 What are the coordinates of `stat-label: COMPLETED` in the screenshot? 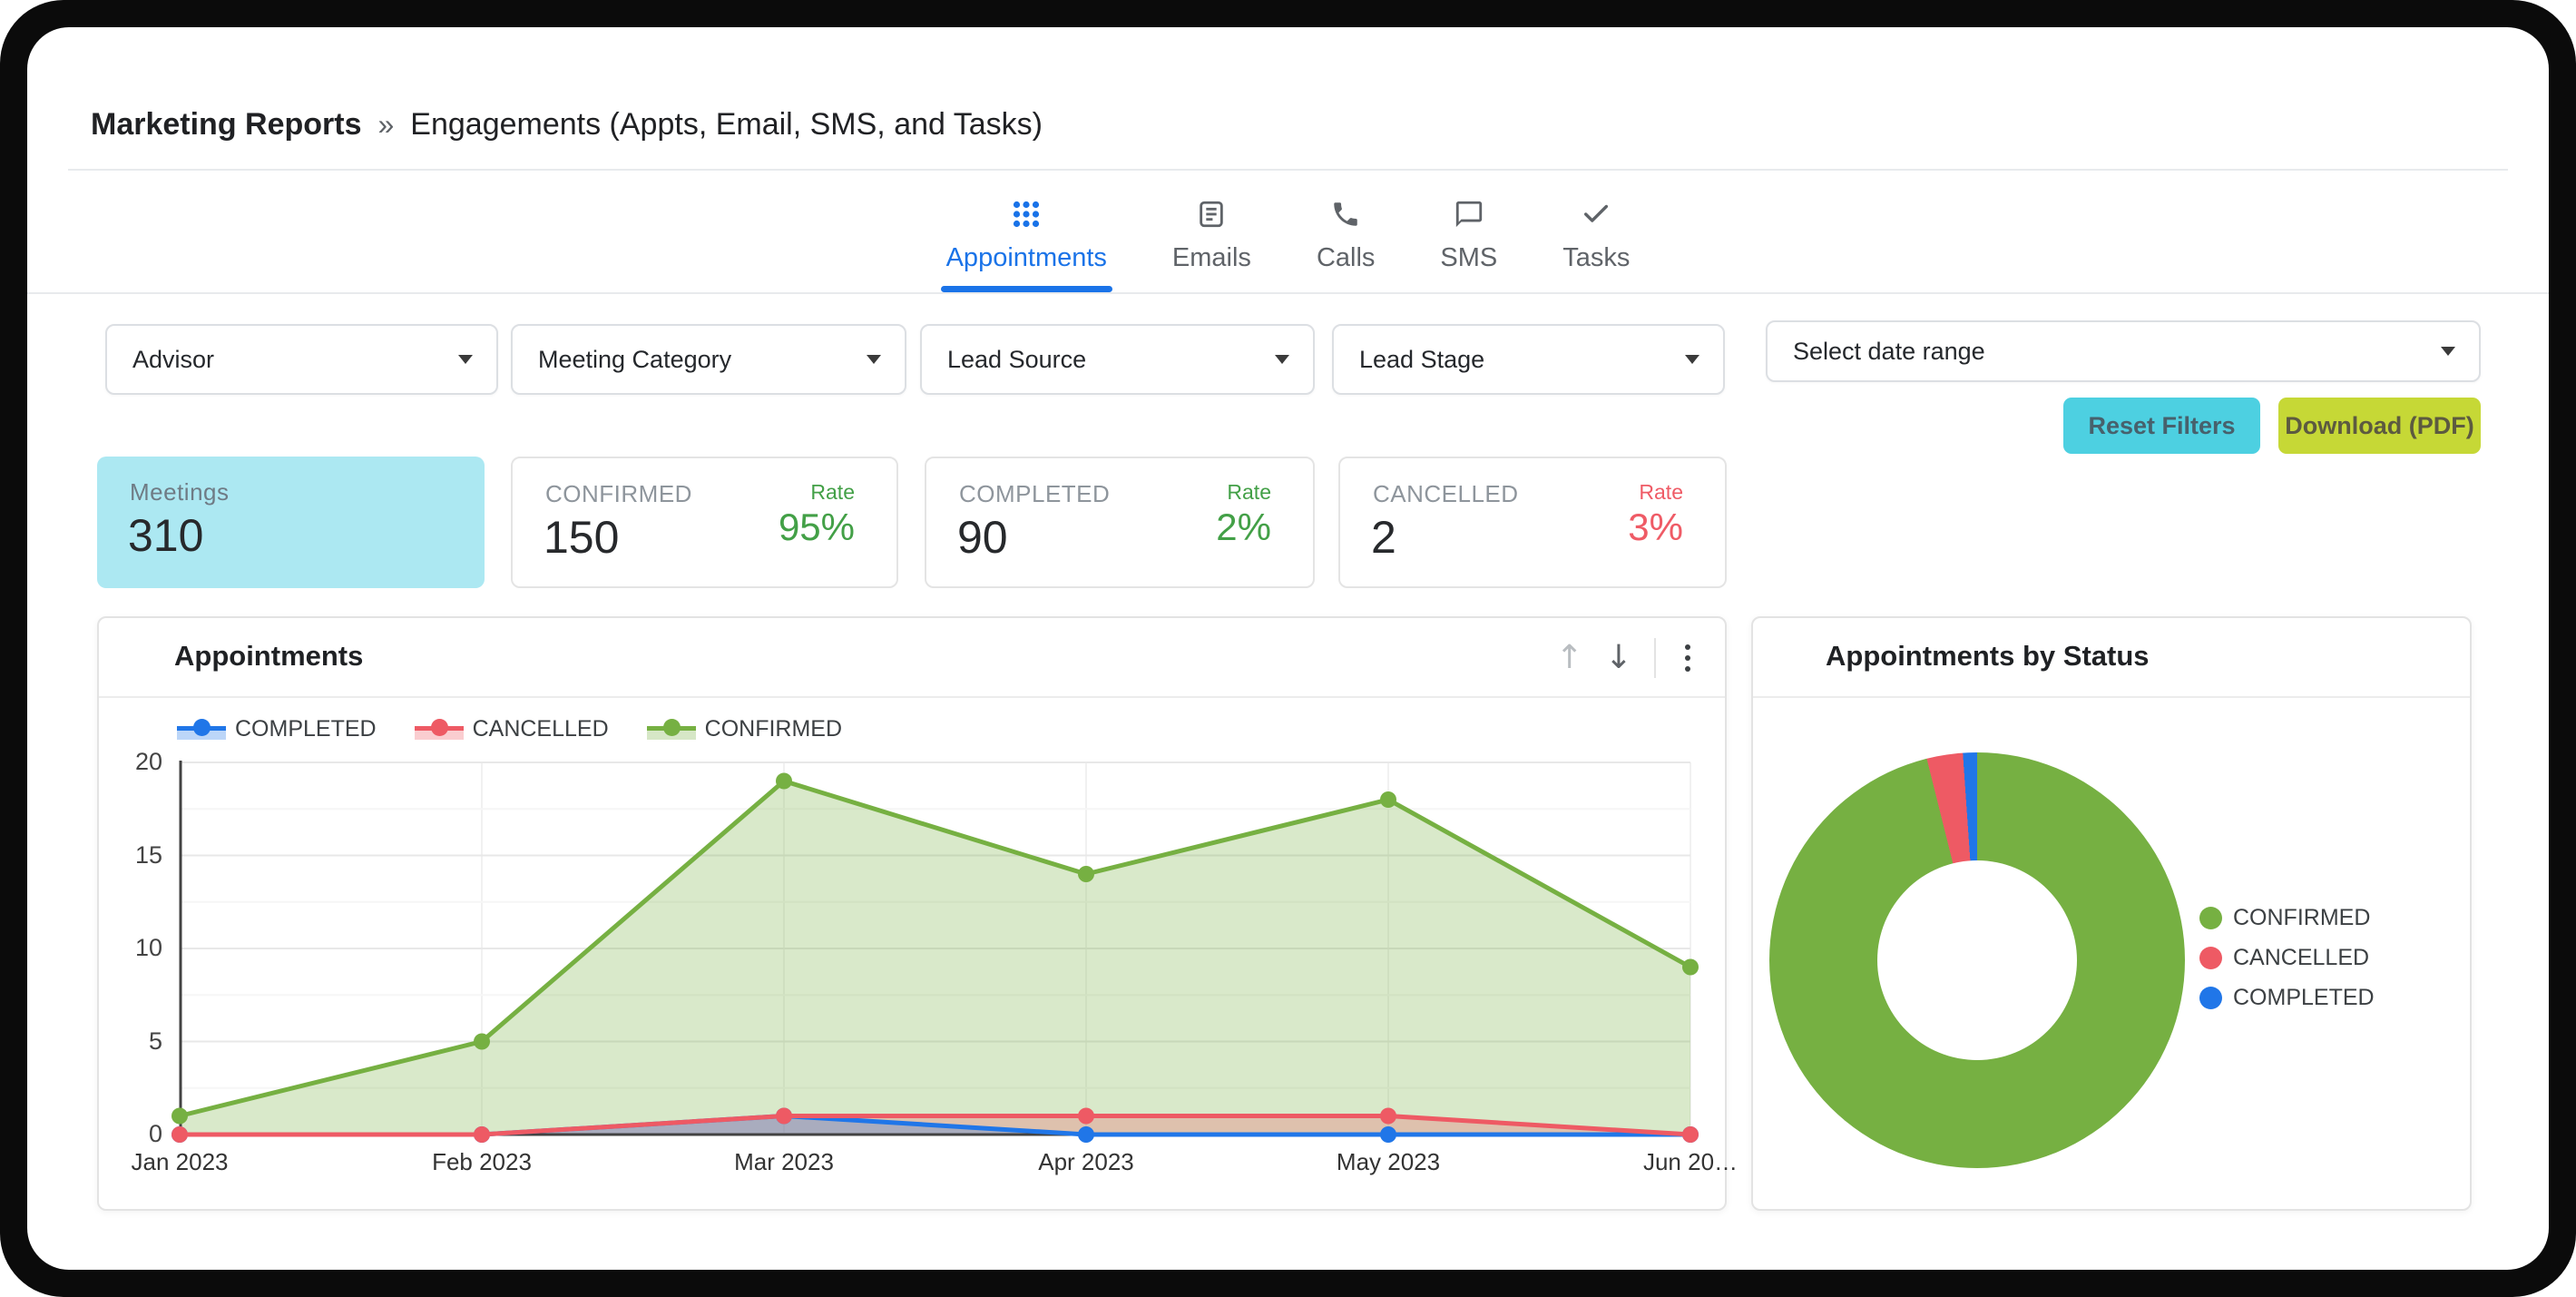 It's located at (1035, 493).